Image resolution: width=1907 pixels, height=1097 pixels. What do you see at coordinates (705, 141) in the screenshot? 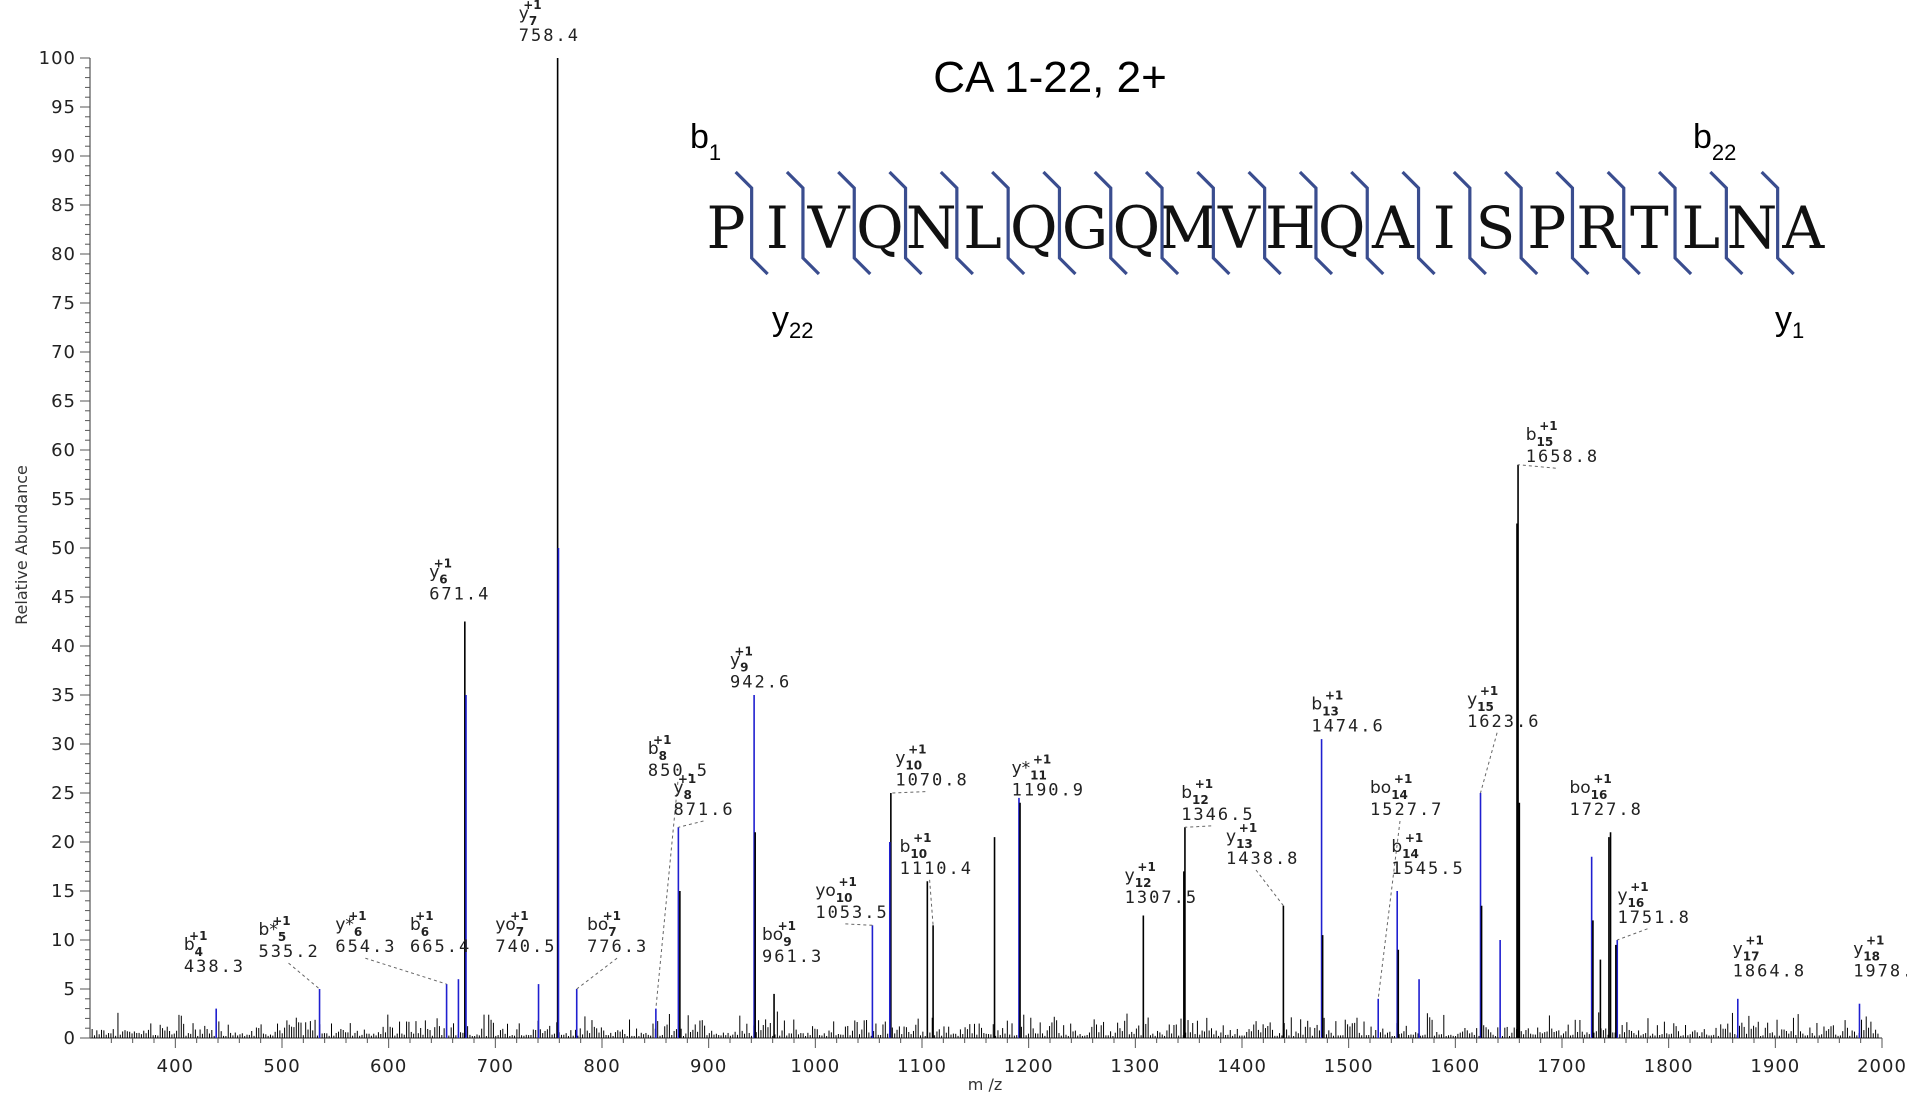
I see `b-start-label: b1` at bounding box center [705, 141].